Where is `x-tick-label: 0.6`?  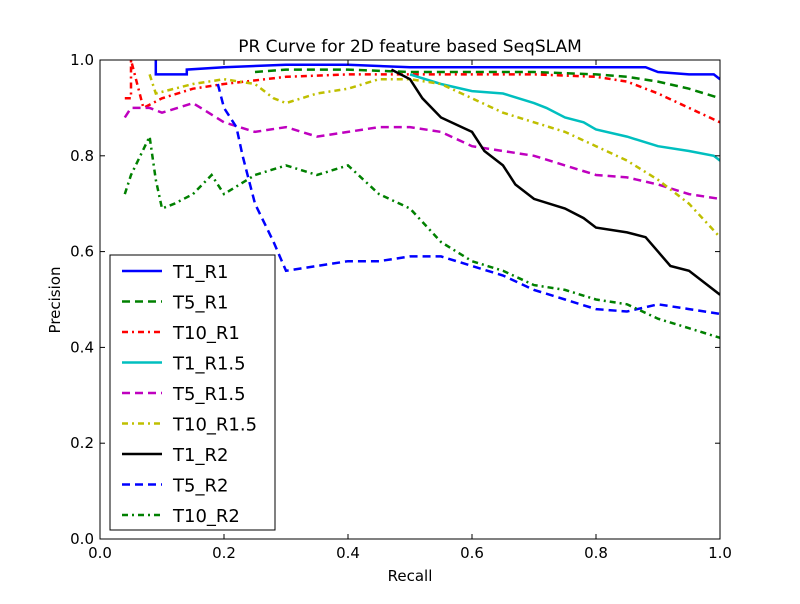 x-tick-label: 0.6 is located at coordinates (472, 553).